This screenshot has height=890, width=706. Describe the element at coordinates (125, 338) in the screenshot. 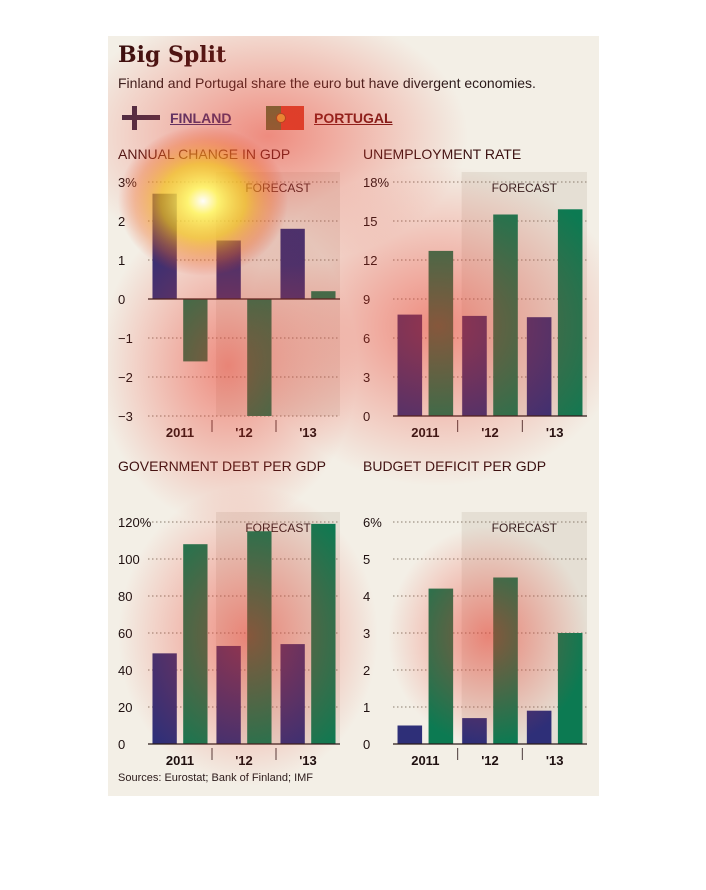

I see `y-tick-label: −1` at that location.